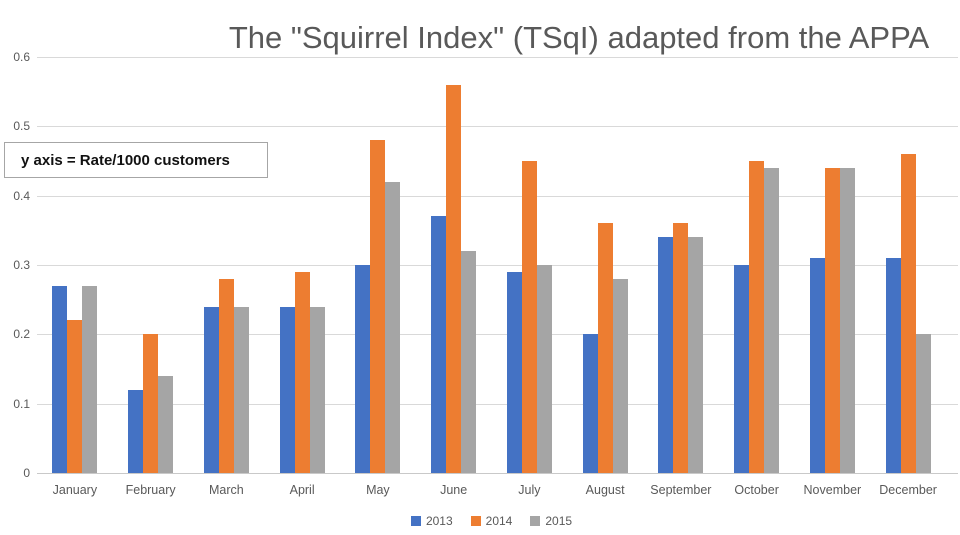  I want to click on legend-label-2013: 2013, so click(439, 521).